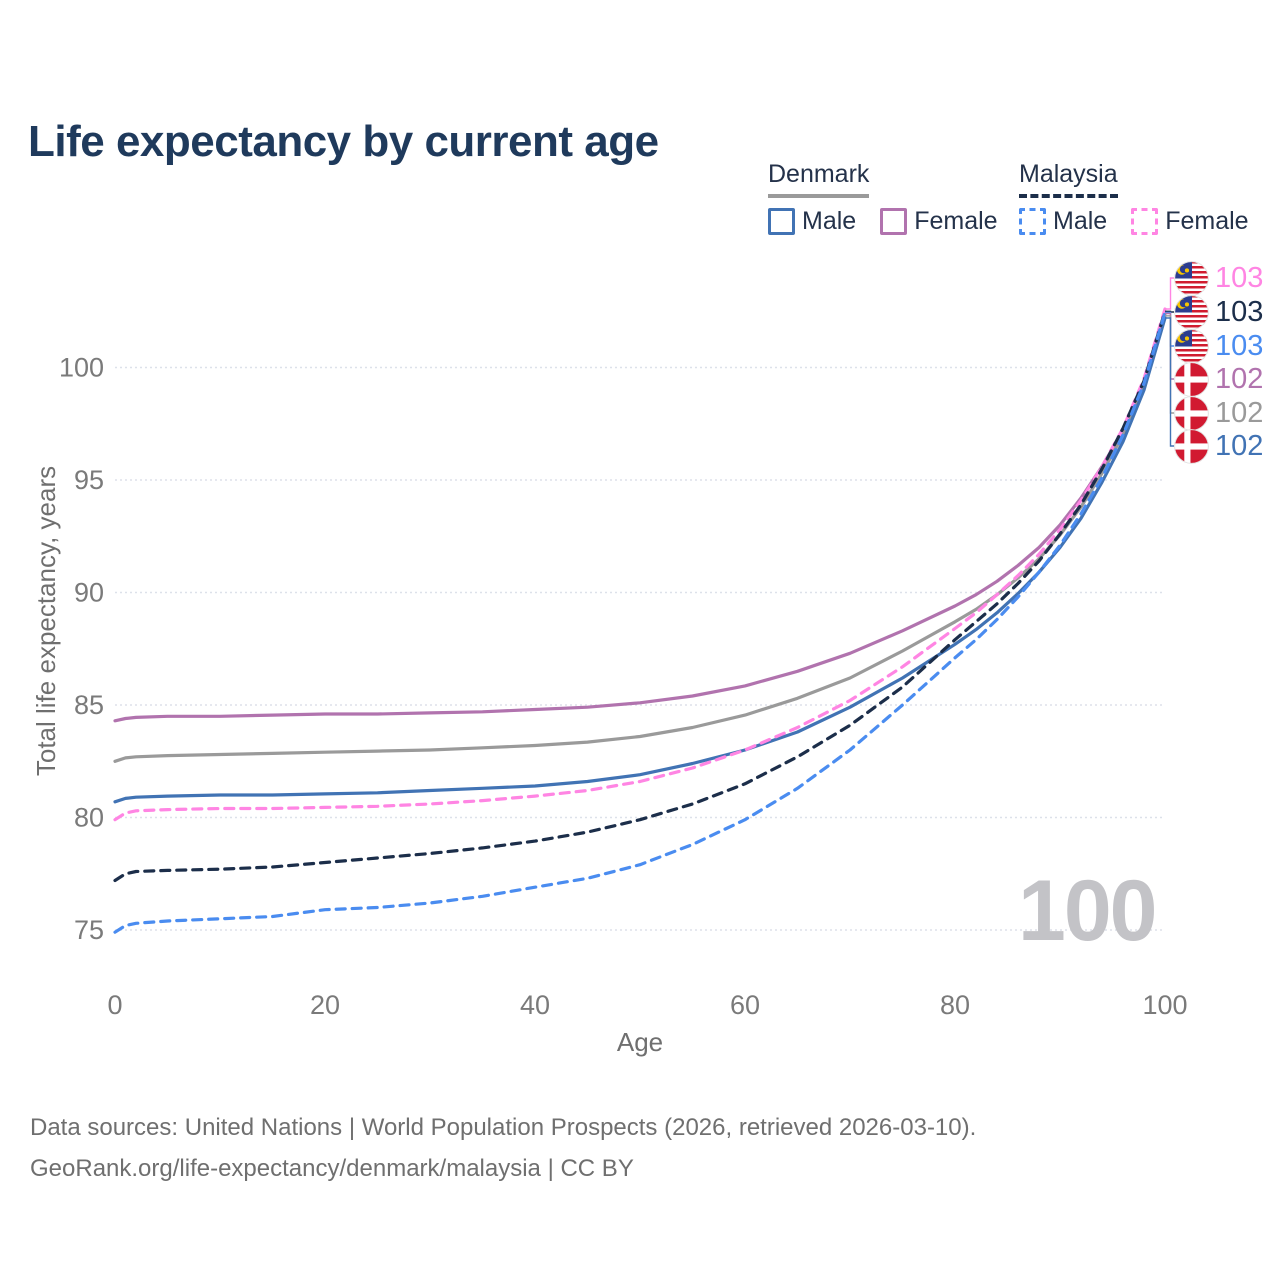 The width and height of the screenshot is (1280, 1280). What do you see at coordinates (1239, 345) in the screenshot?
I see `end-value-label-malaysia-male: 103` at bounding box center [1239, 345].